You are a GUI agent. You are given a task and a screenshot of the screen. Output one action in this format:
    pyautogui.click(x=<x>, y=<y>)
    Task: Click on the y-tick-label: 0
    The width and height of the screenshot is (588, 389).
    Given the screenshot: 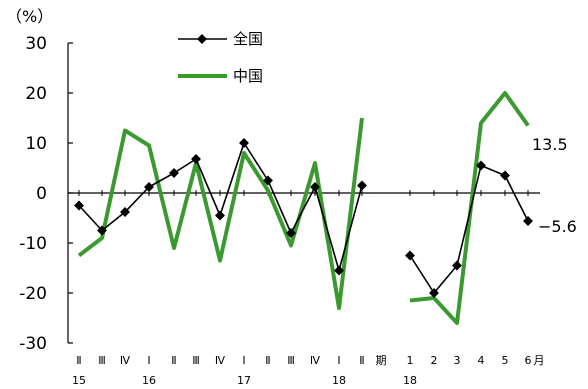 What is the action you would take?
    pyautogui.click(x=41, y=194)
    